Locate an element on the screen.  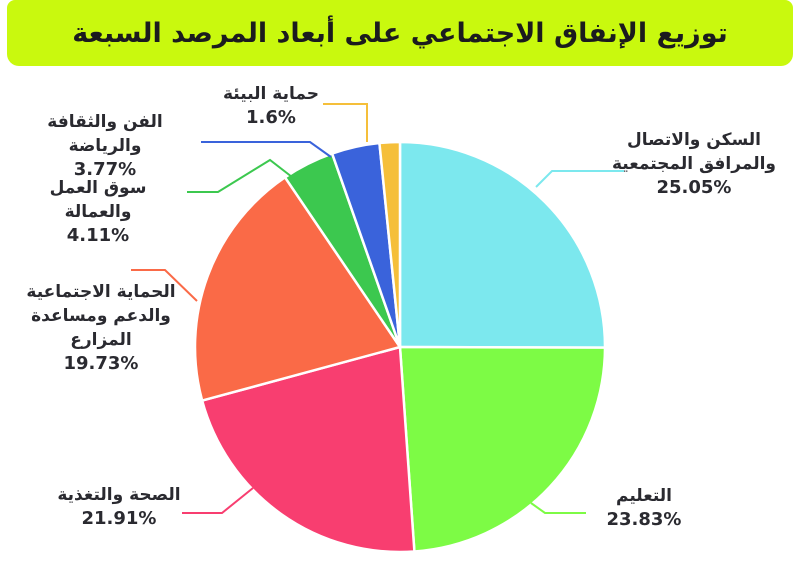
pie-slice-environment is located at coordinates (390, 244).